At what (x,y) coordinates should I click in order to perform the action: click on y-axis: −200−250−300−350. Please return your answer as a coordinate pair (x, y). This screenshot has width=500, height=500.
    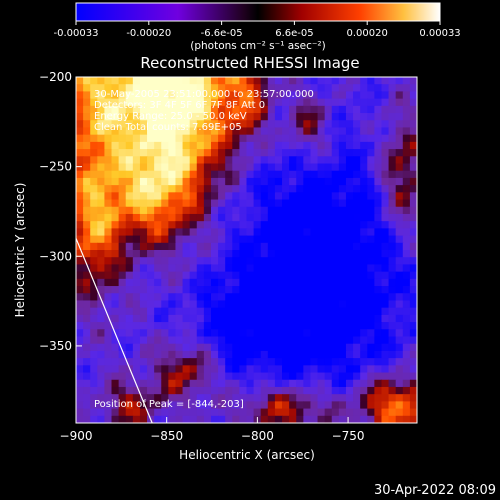
    Looking at the image, I should click on (60, 211).